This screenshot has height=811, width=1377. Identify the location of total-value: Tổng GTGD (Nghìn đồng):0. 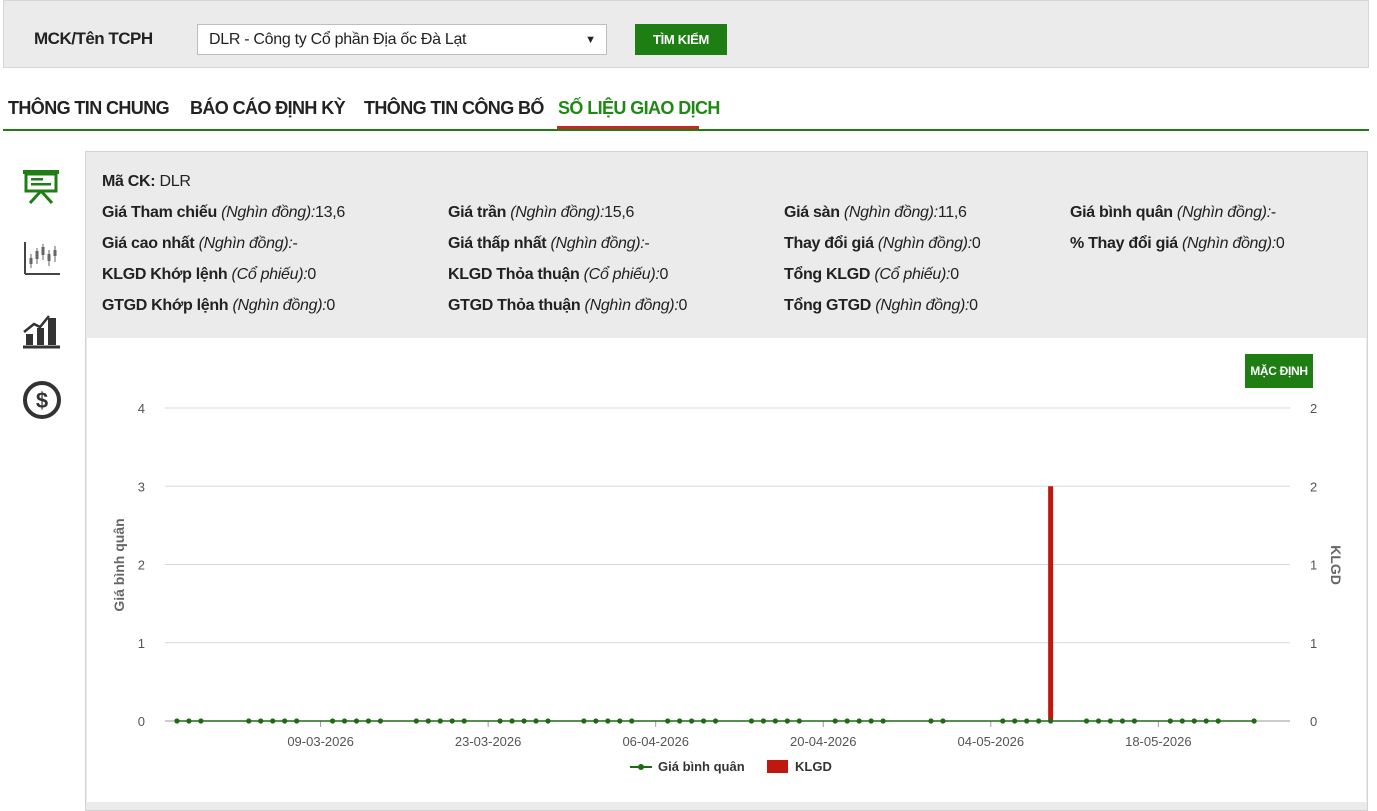
(881, 305).